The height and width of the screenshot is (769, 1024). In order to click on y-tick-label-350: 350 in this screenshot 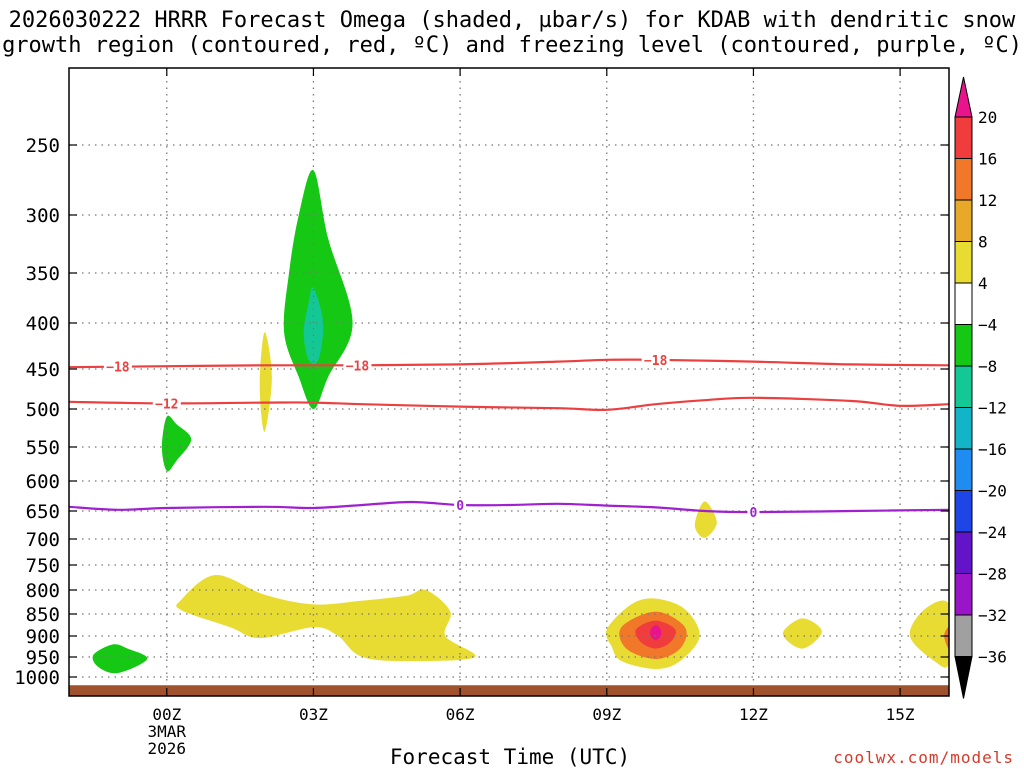, I will do `click(43, 274)`.